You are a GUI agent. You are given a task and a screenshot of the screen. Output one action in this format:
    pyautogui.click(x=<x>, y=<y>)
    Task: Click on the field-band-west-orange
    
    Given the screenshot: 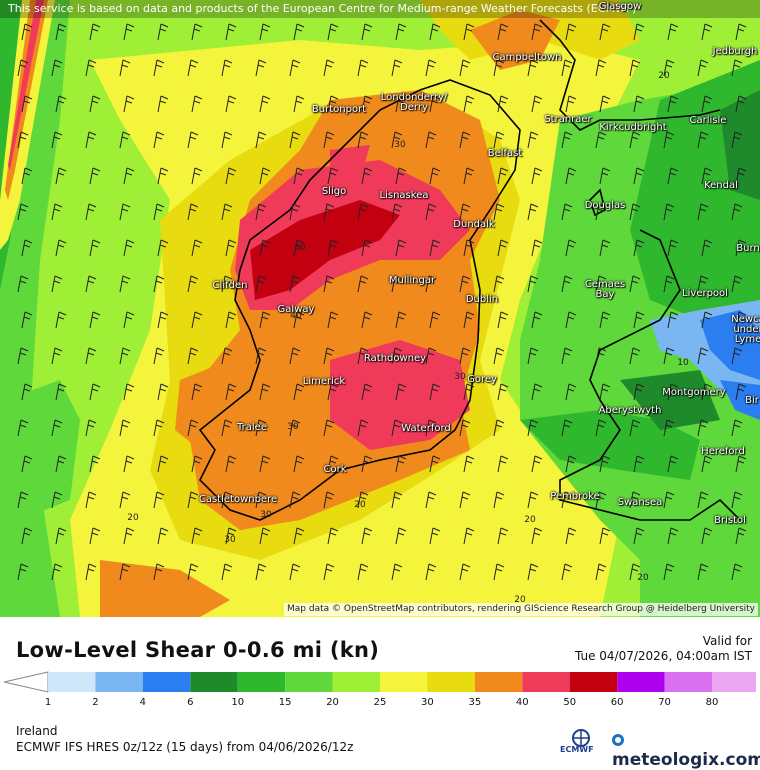 What is the action you would take?
    pyautogui.click(x=26, y=100)
    